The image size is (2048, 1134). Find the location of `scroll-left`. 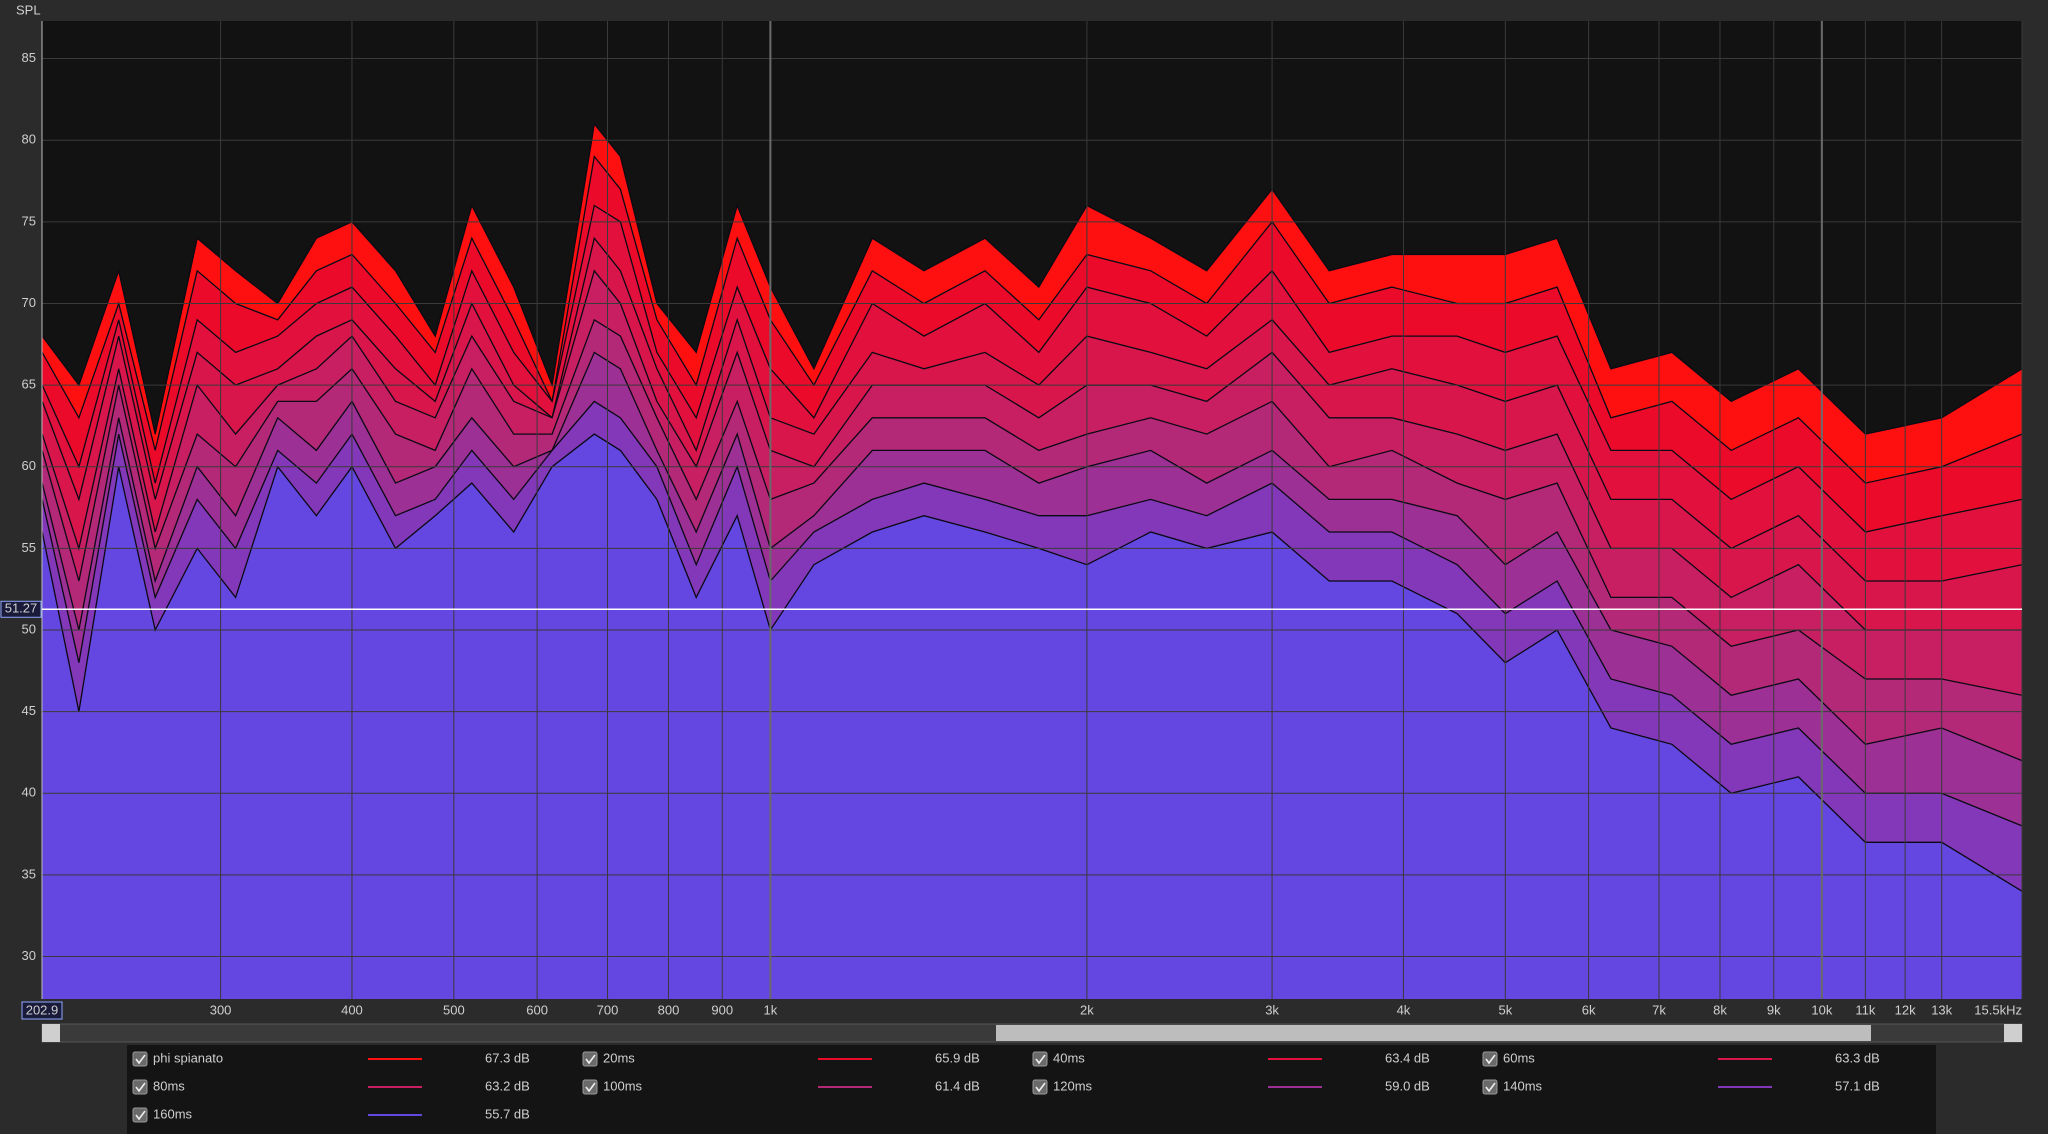

scroll-left is located at coordinates (51, 1033).